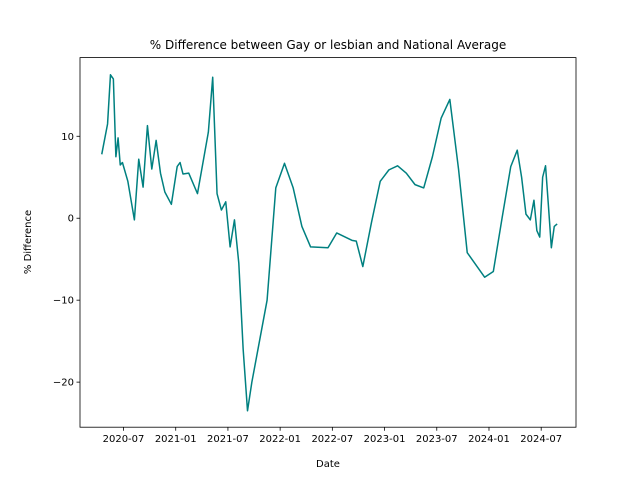 The width and height of the screenshot is (640, 480). I want to click on x-tick-label: 2024-07, so click(541, 439).